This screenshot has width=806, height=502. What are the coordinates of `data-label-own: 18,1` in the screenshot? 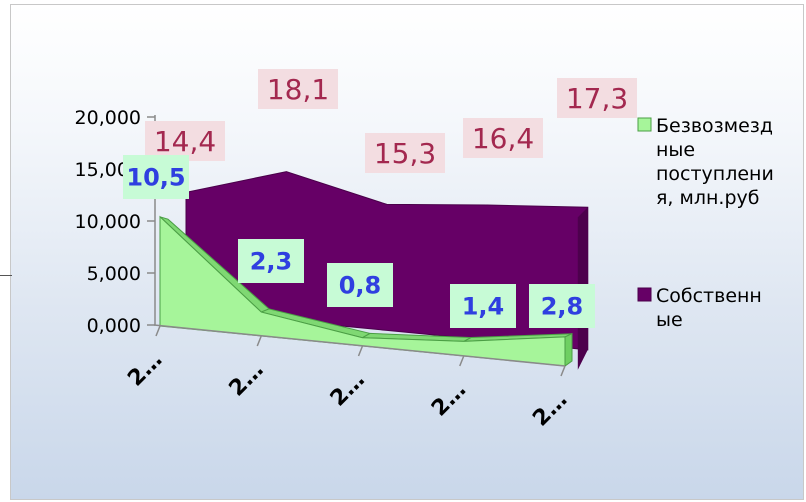 It's located at (298, 89).